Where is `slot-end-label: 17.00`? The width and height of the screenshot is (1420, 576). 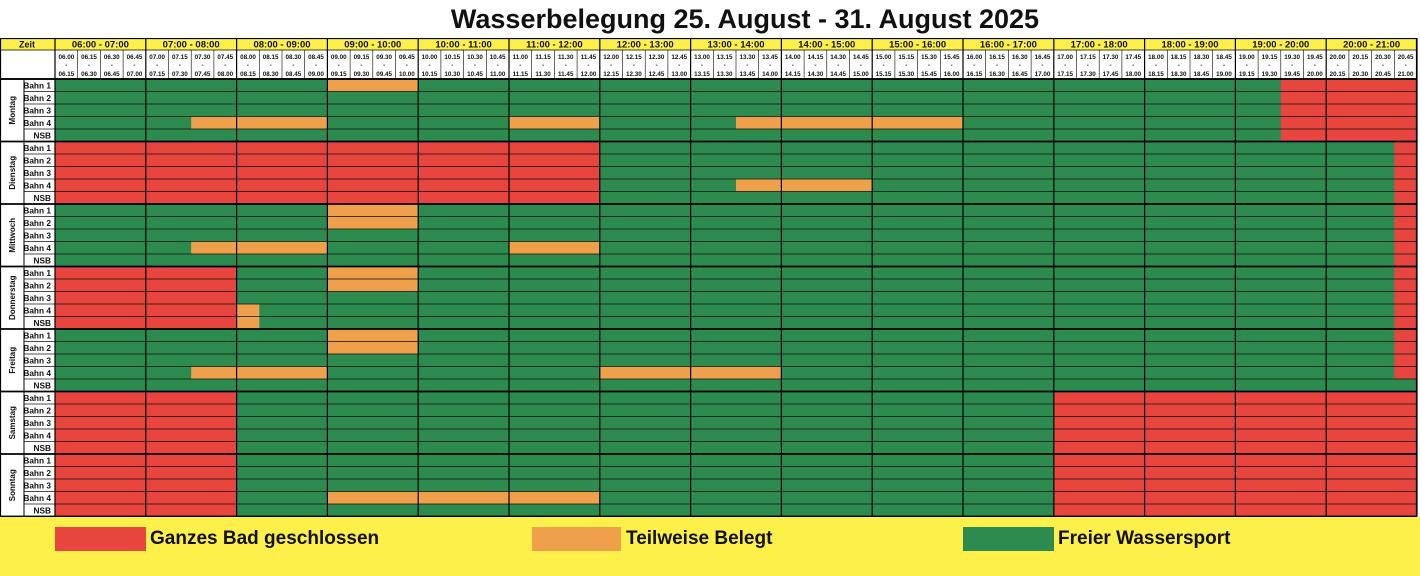
slot-end-label: 17.00 is located at coordinates (1043, 74).